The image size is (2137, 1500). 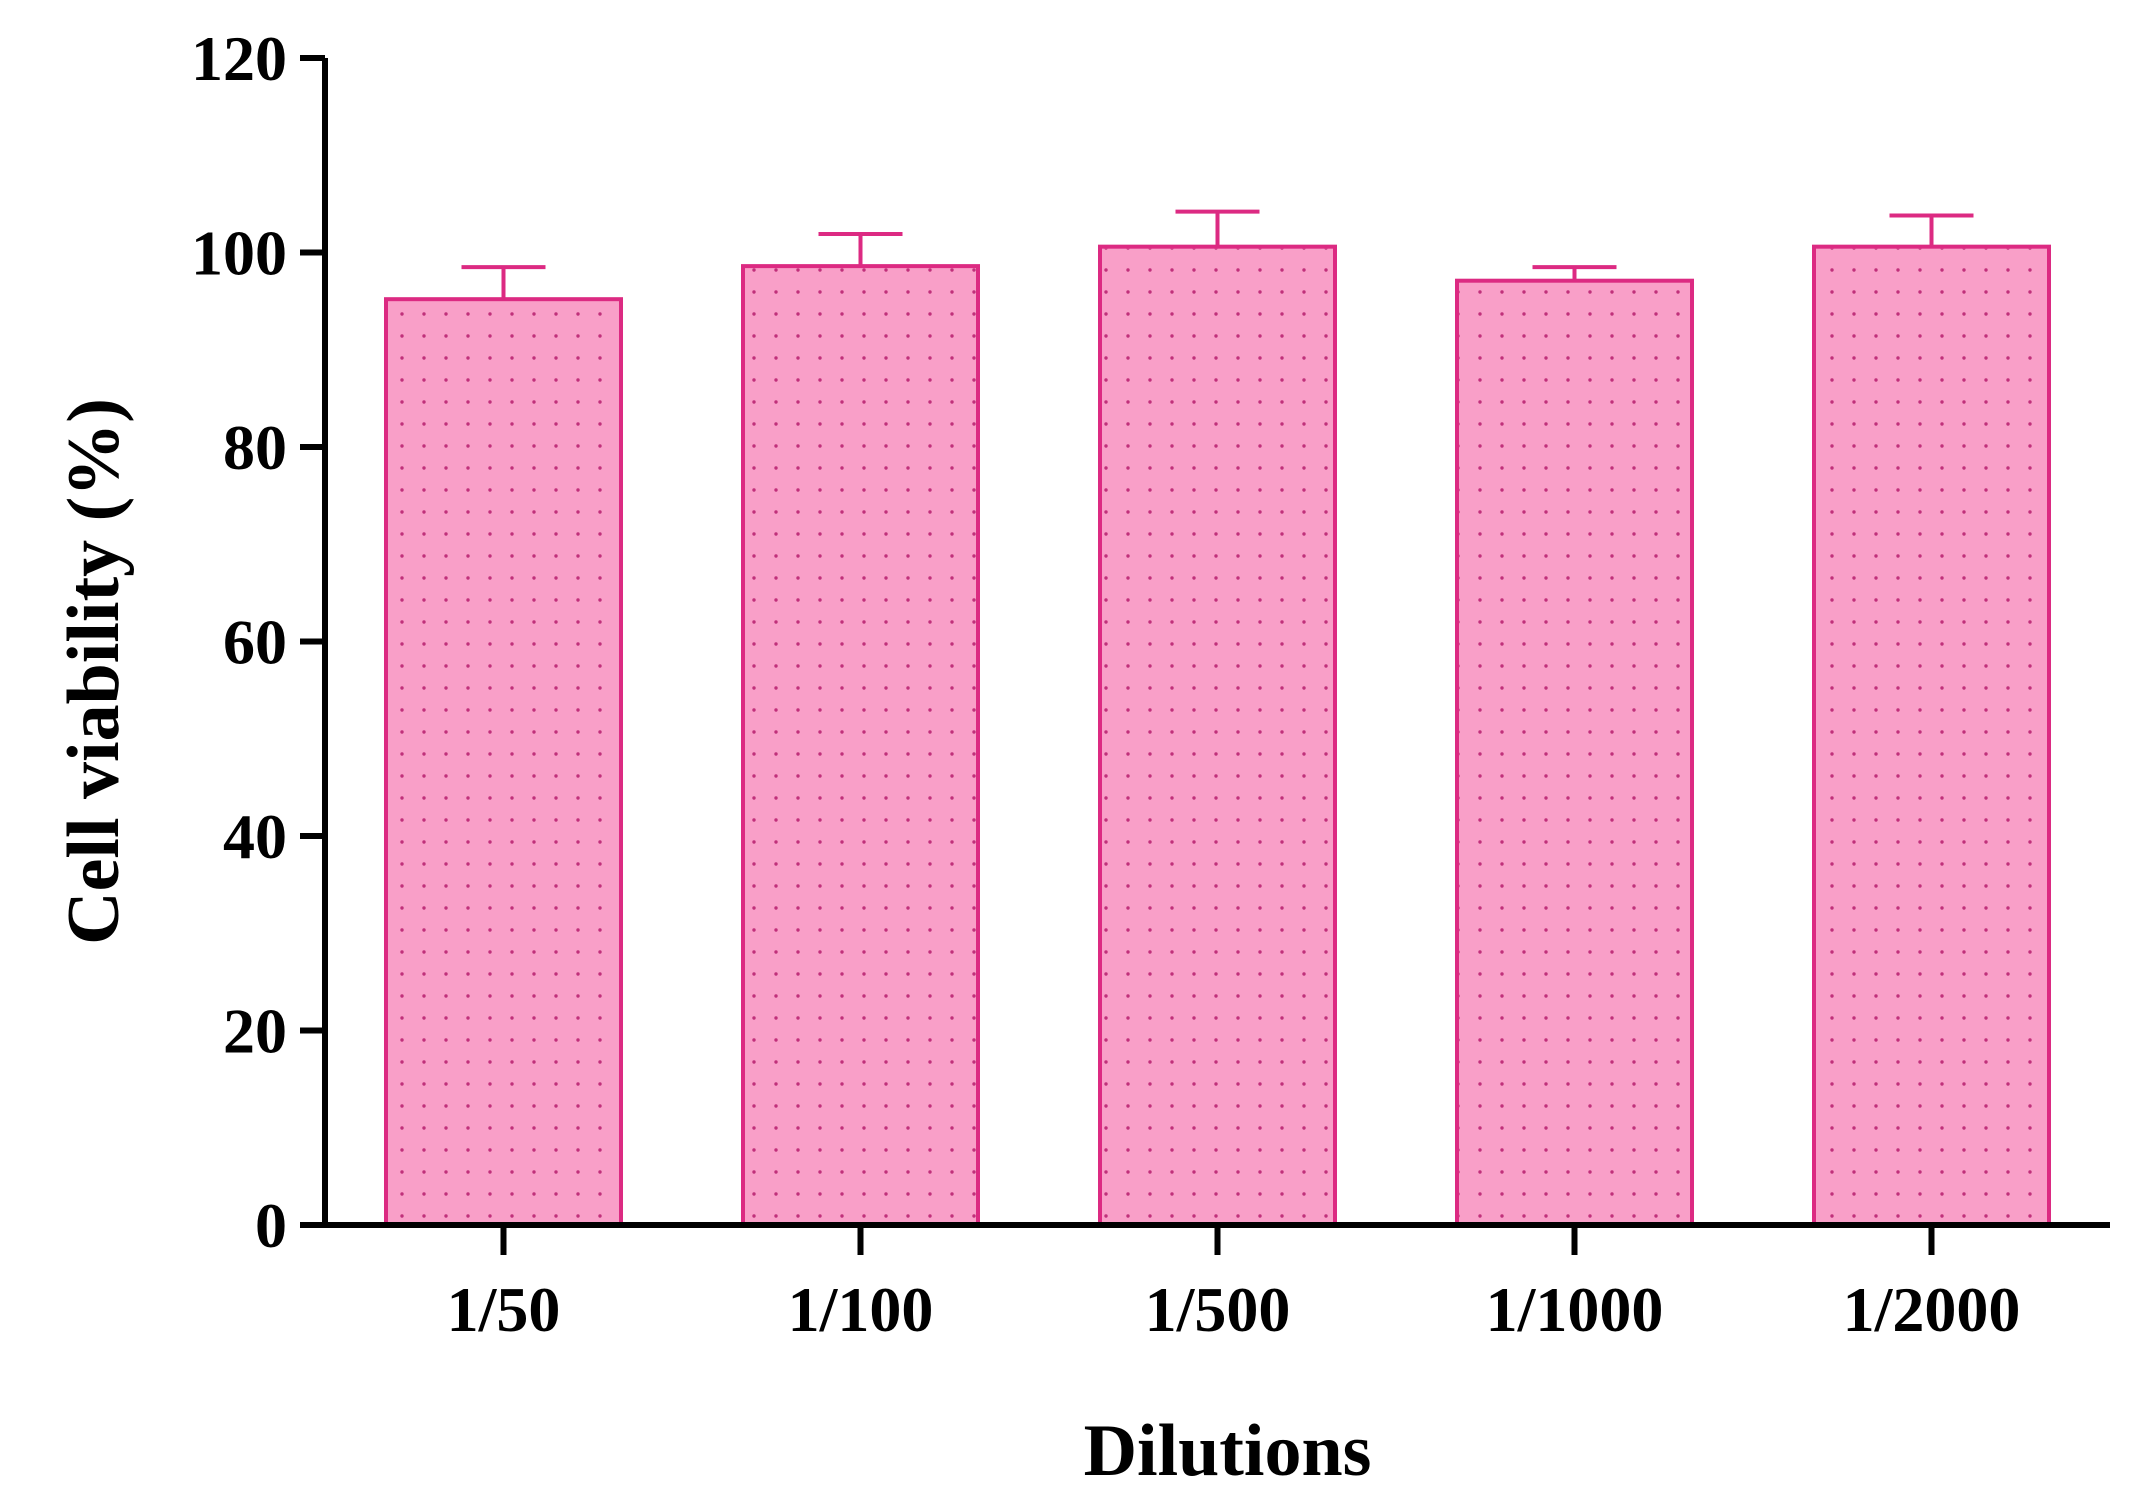 I want to click on y-axis-ticks: 0 20 40 60 80 100 120, so click(x=258, y=642).